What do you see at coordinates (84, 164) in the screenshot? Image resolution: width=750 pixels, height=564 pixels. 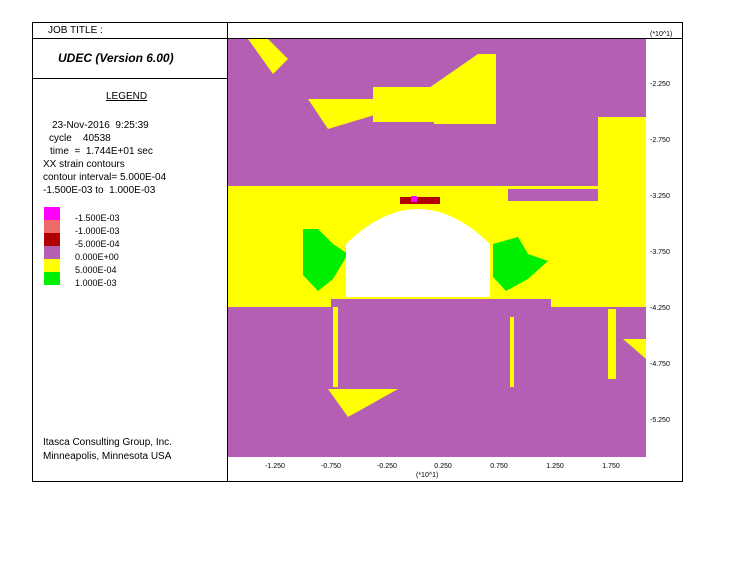 I see `legend-variable: XX strain contours` at bounding box center [84, 164].